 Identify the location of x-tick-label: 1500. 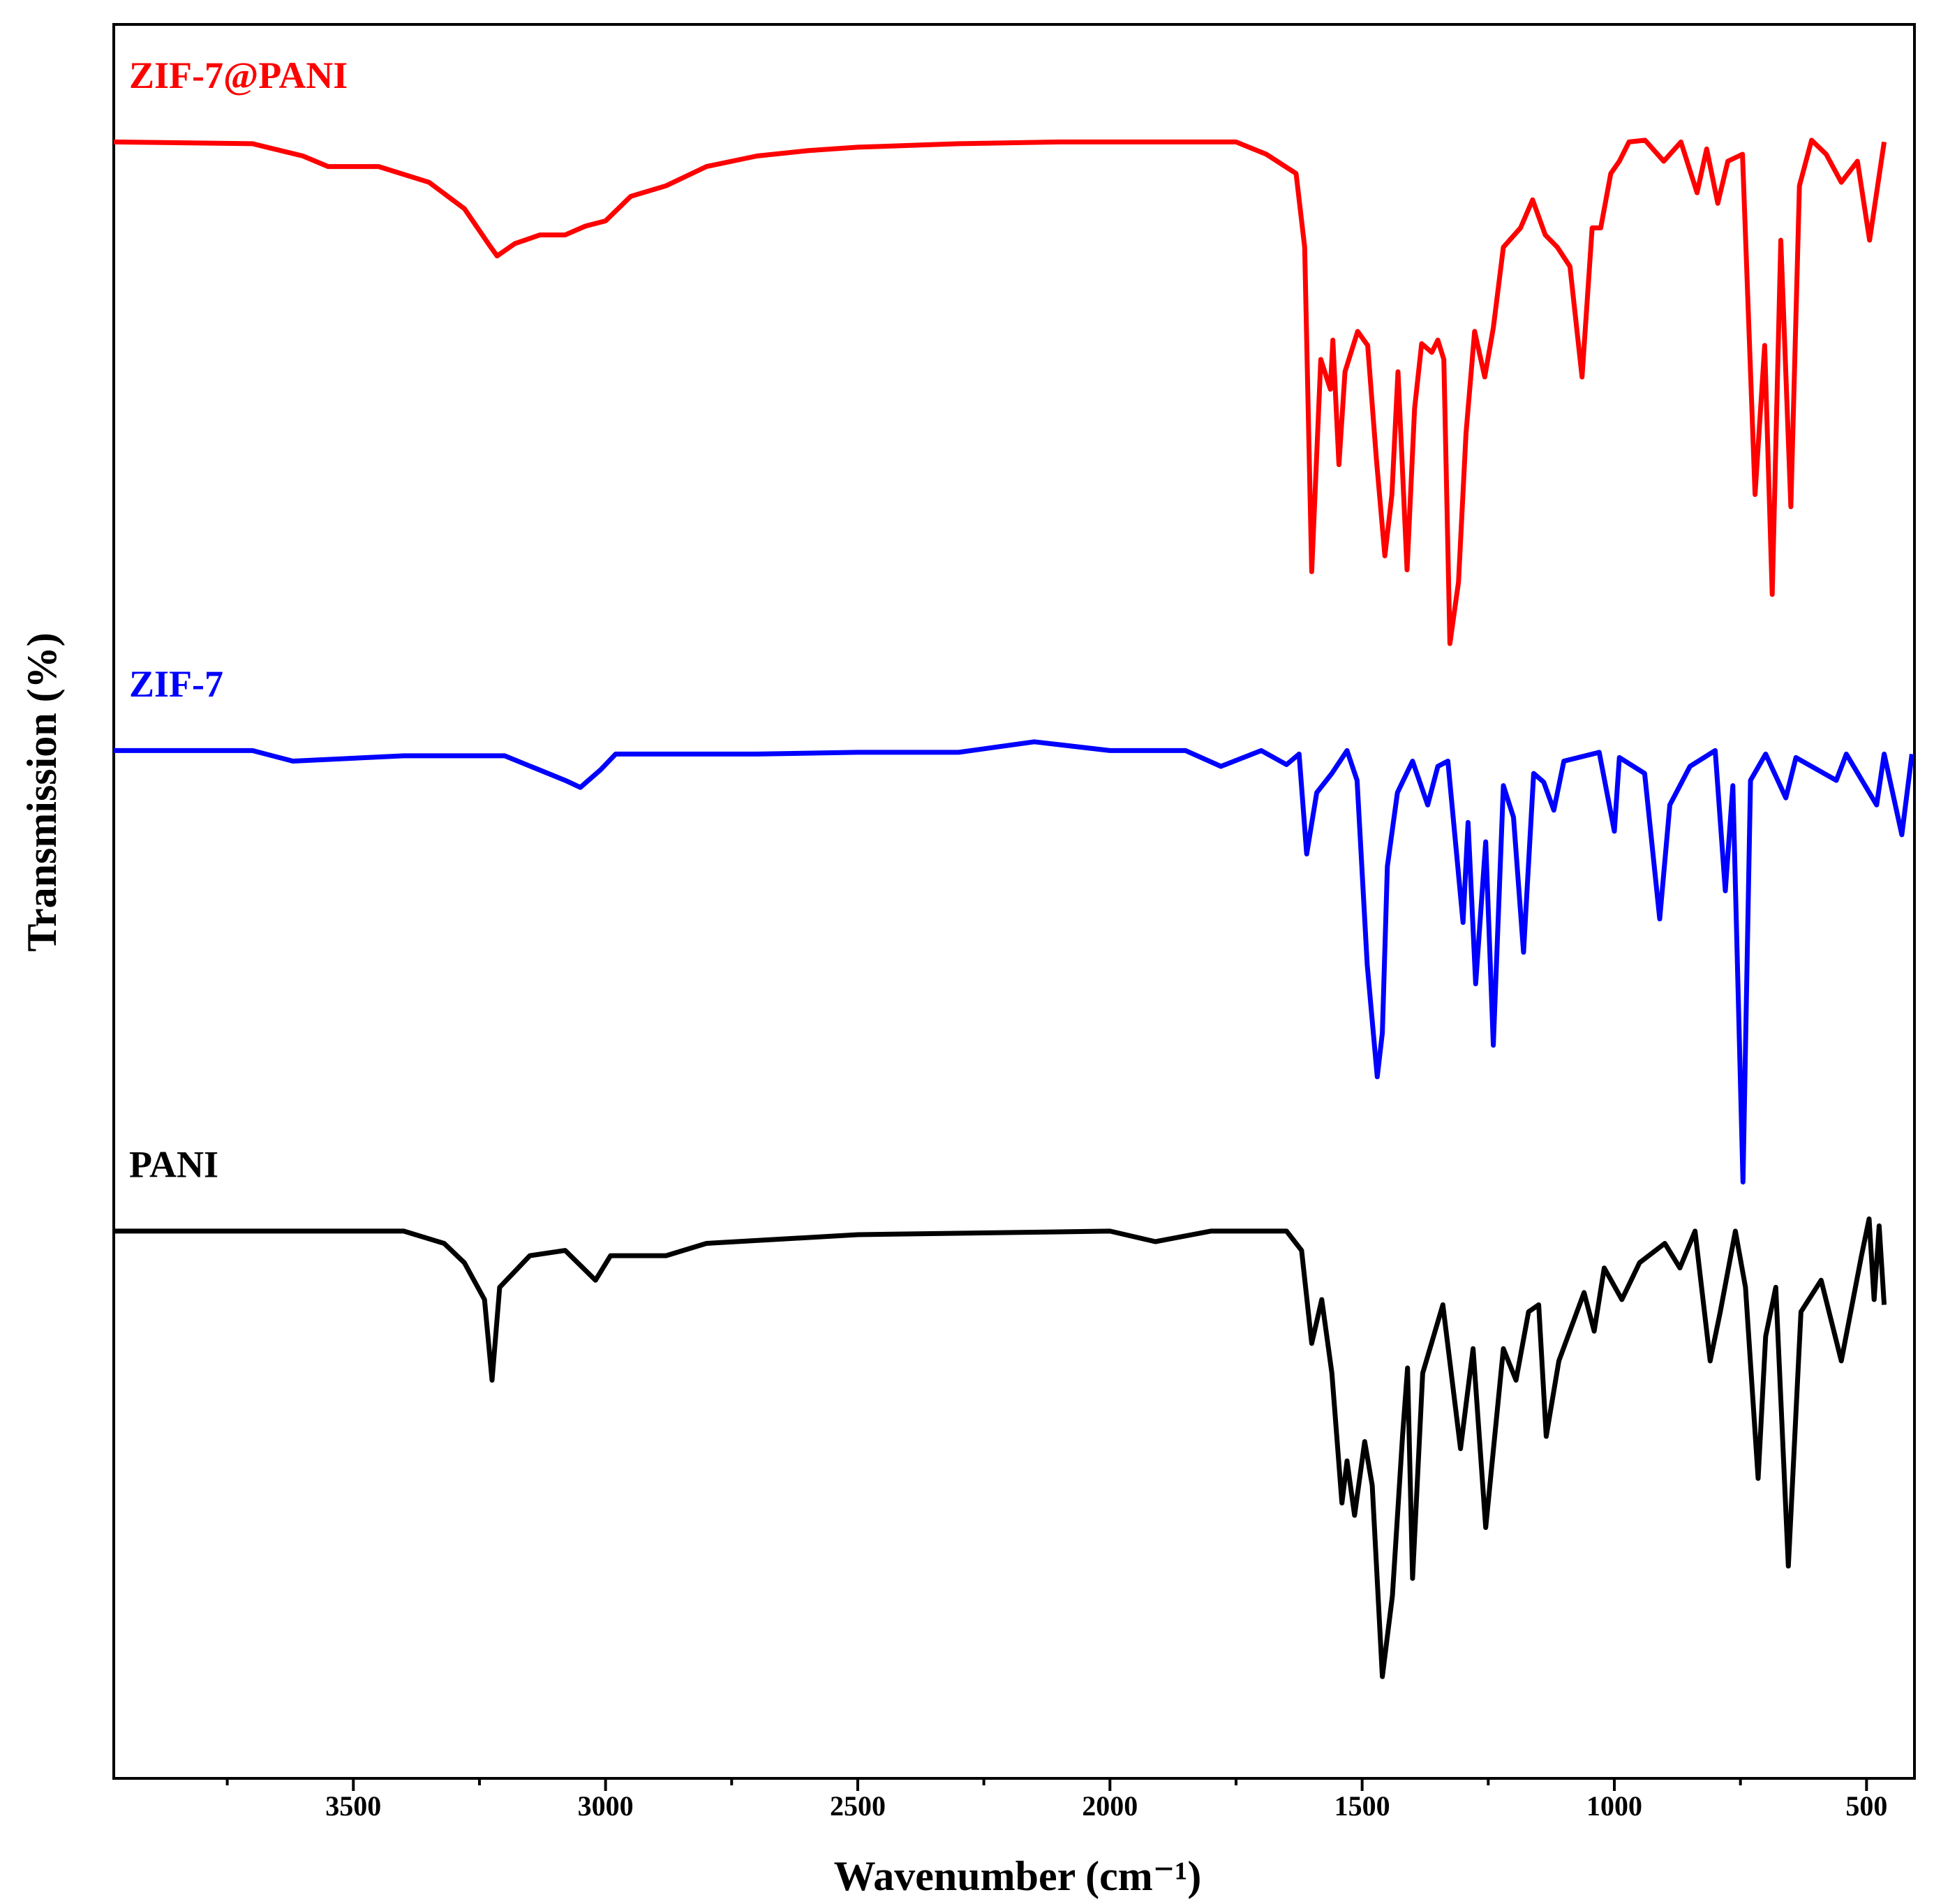
(1362, 1806).